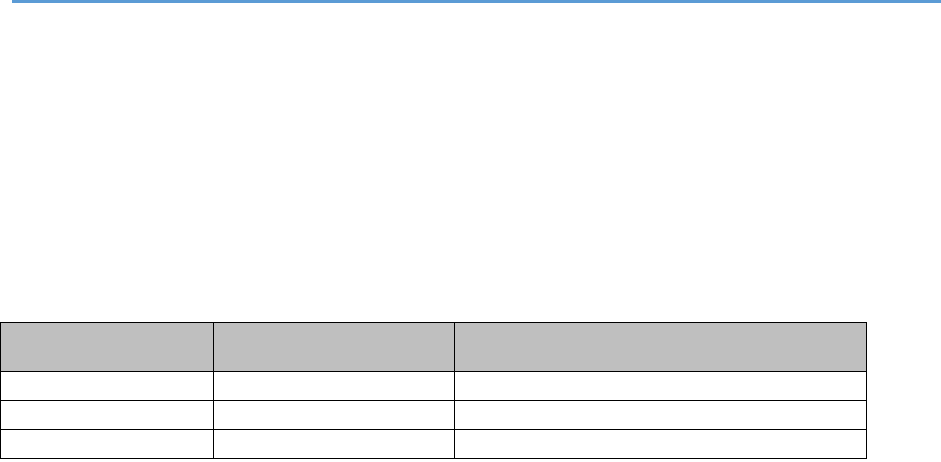 Image resolution: width=941 pixels, height=462 pixels. I want to click on top-rule-divider, so click(476, 1).